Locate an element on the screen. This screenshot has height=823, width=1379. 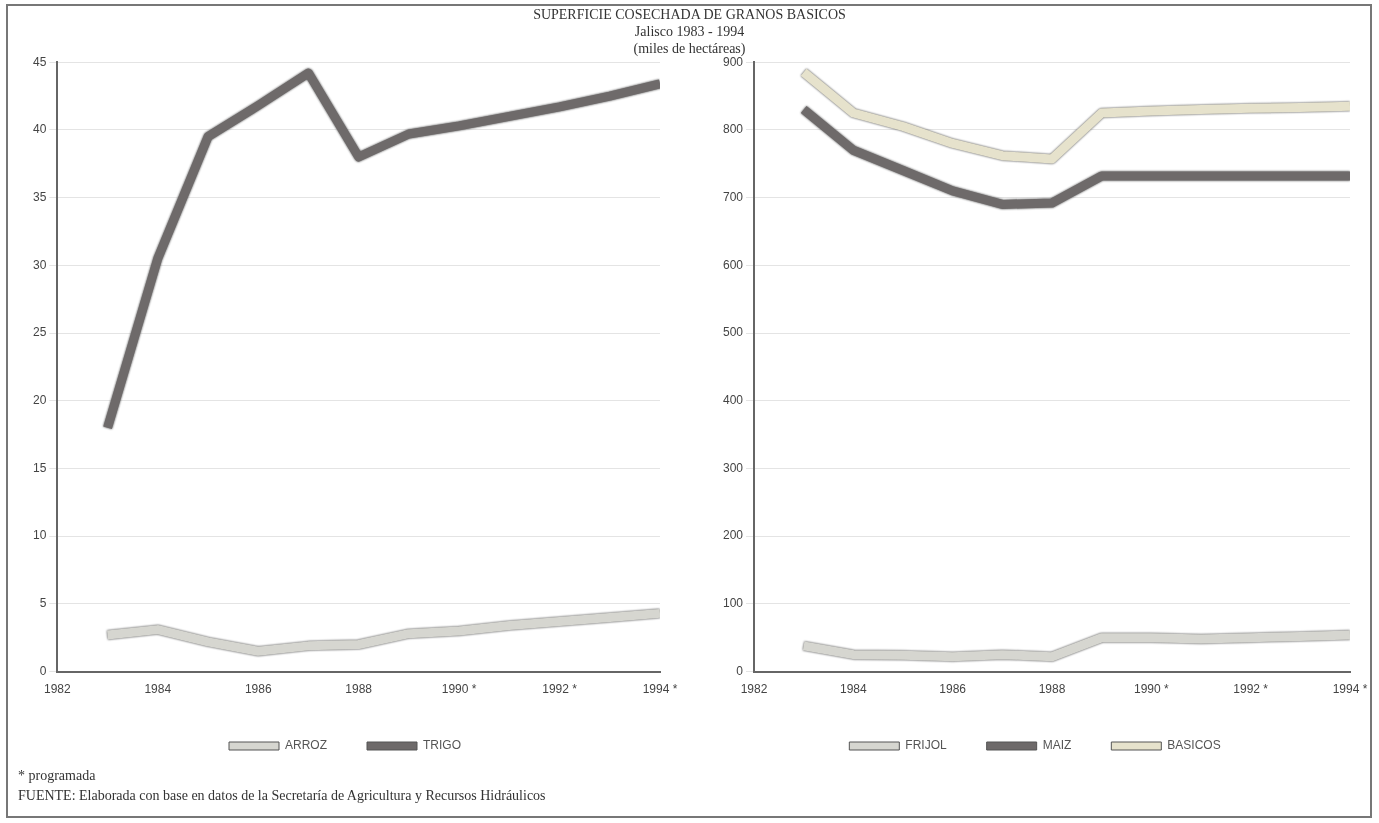
y-tick-label: 30 is located at coordinates (39, 264).